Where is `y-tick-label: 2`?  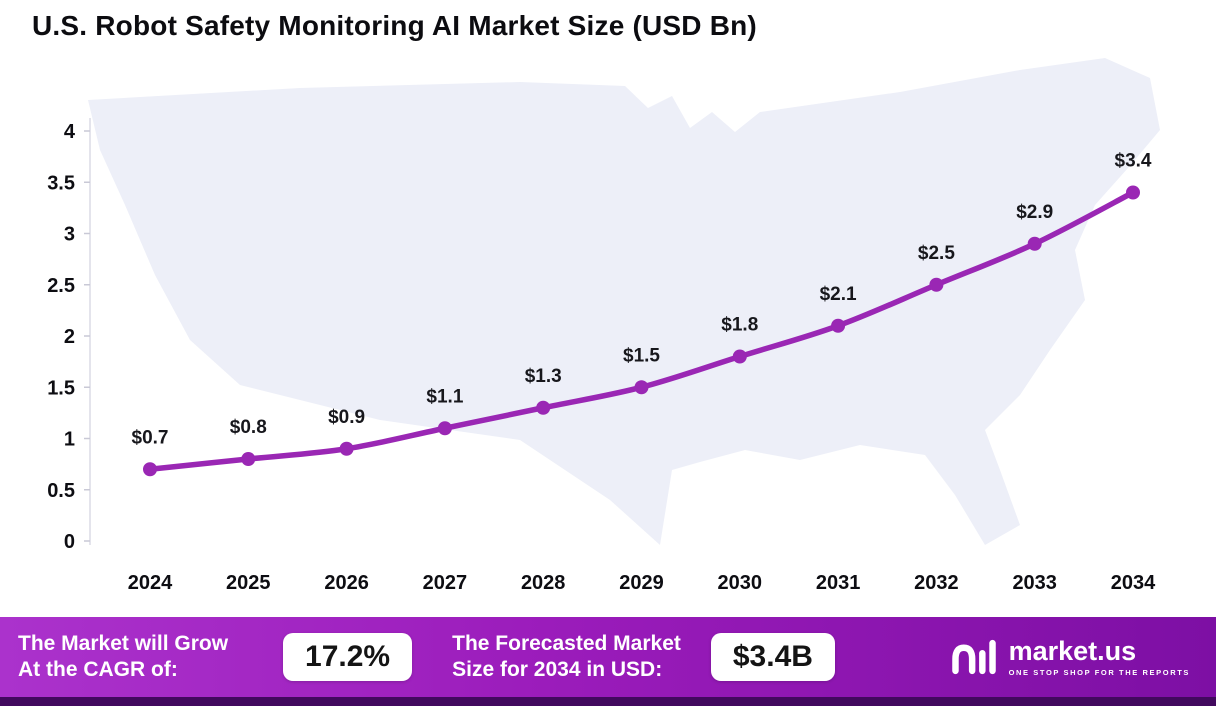 y-tick-label: 2 is located at coordinates (69, 337).